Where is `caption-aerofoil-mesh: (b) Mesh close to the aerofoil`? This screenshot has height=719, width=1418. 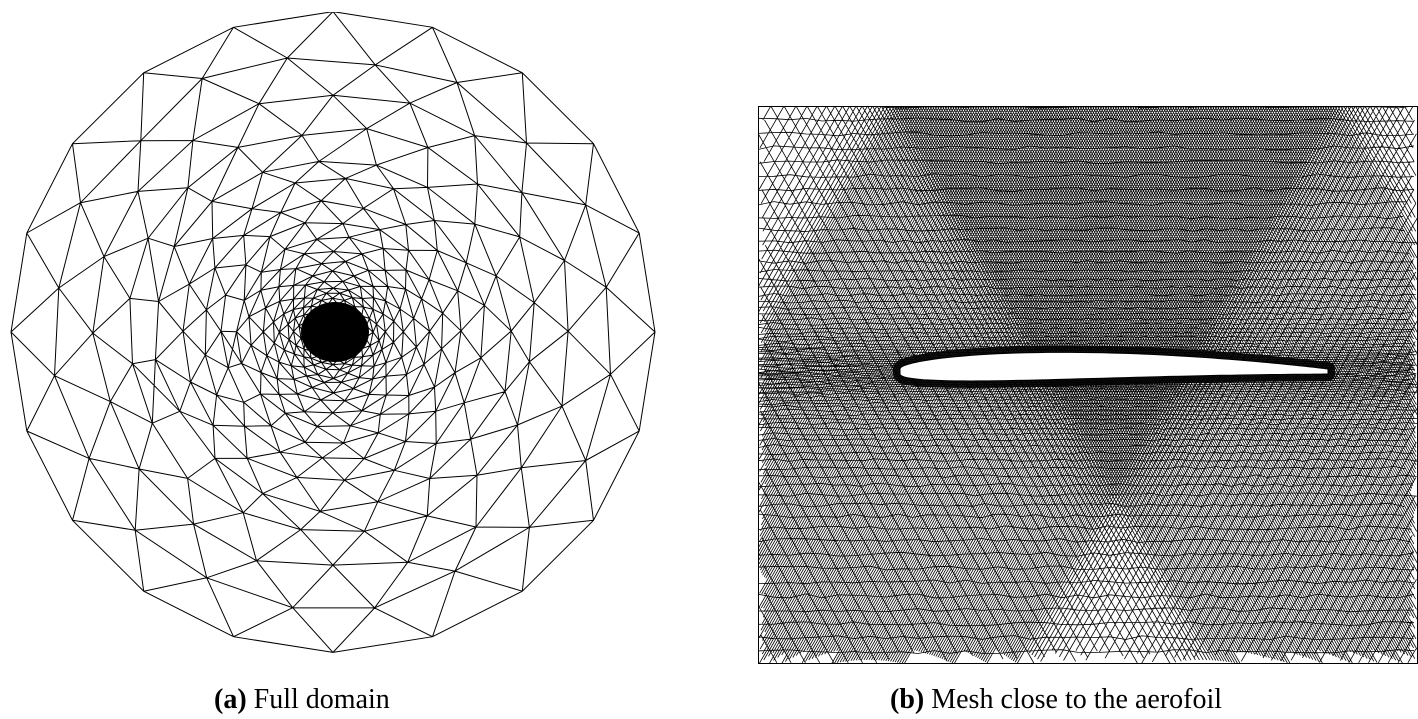 caption-aerofoil-mesh: (b) Mesh close to the aerofoil is located at coordinates (1056, 700).